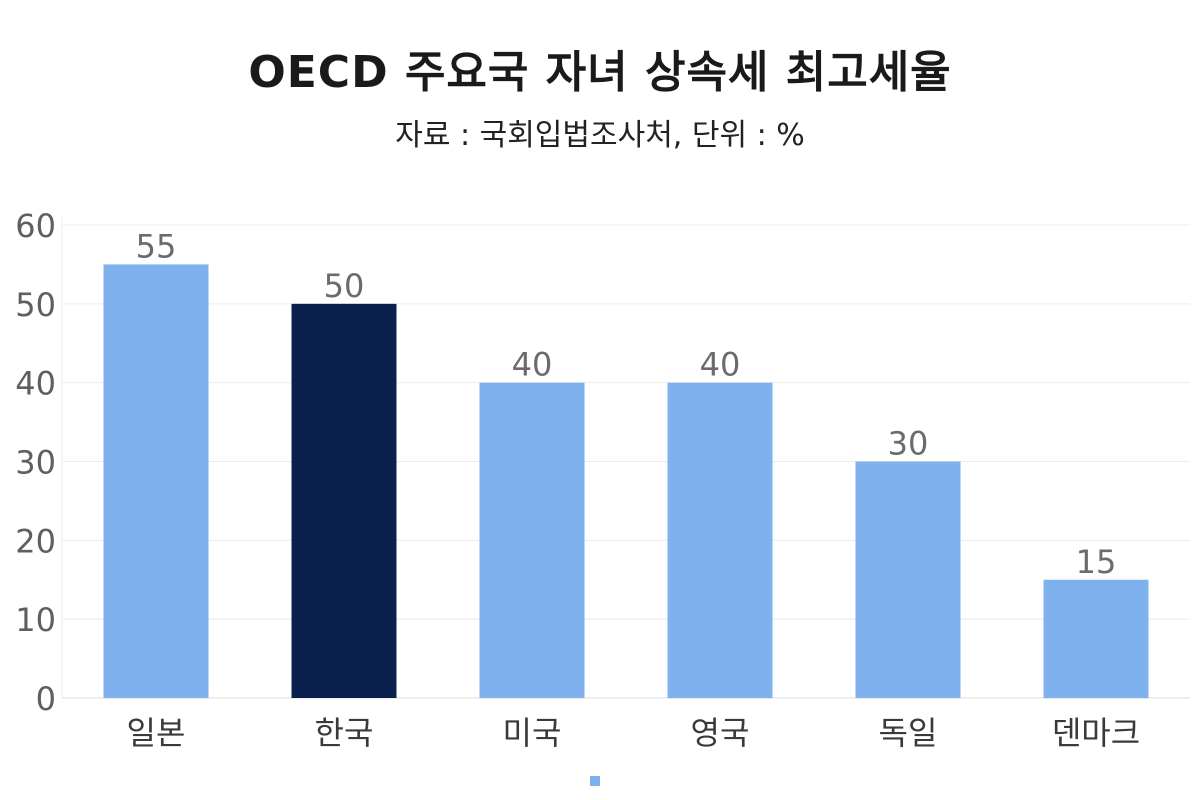 The image size is (1200, 800). Describe the element at coordinates (634, 733) in the screenshot. I see `x-axis: 일본 한국 미국 영국 독일 덴마크` at that location.